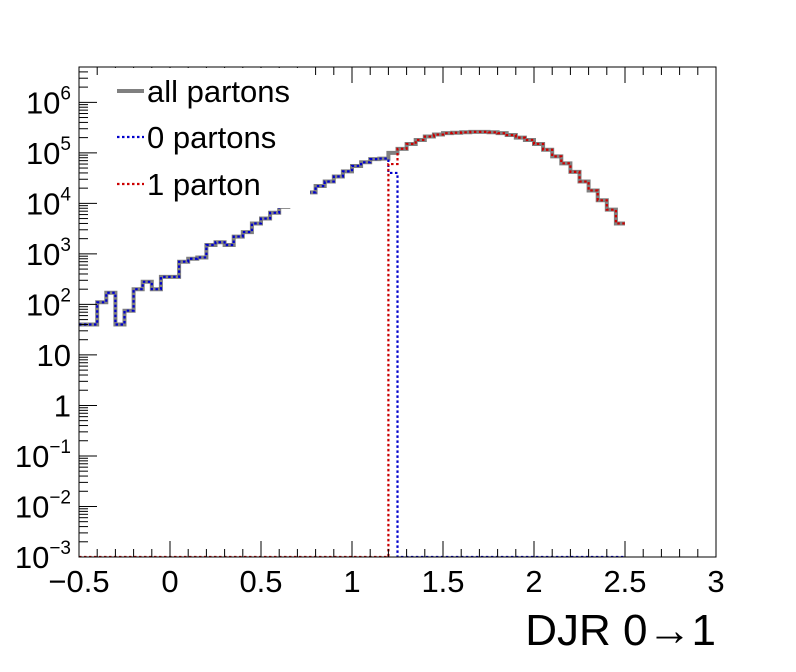 Image resolution: width=796 pixels, height=672 pixels. What do you see at coordinates (386, 581) in the screenshot?
I see `x-tick-labels: −0.5 0 0.5 1 1.5 2 2.5 3` at bounding box center [386, 581].